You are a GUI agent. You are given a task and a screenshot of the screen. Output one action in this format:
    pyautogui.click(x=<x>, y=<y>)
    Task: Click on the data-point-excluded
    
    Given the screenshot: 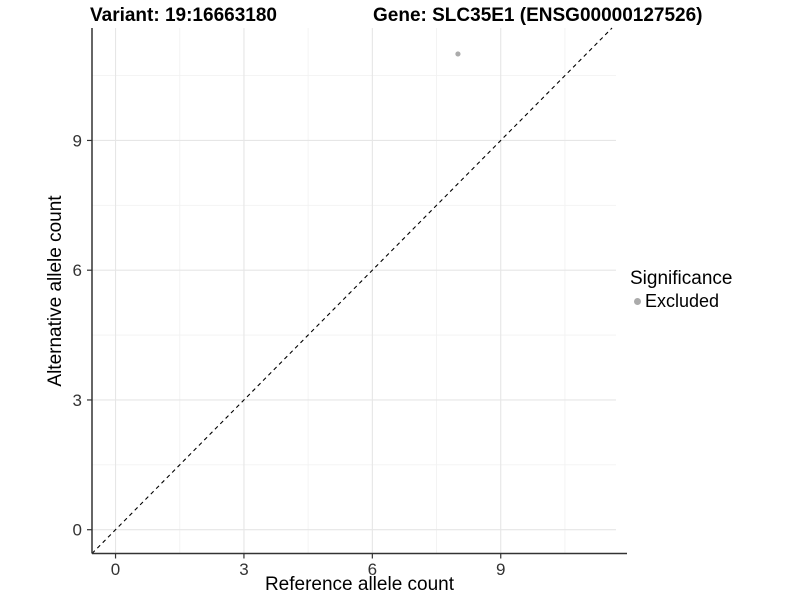 What is the action you would take?
    pyautogui.click(x=458, y=54)
    